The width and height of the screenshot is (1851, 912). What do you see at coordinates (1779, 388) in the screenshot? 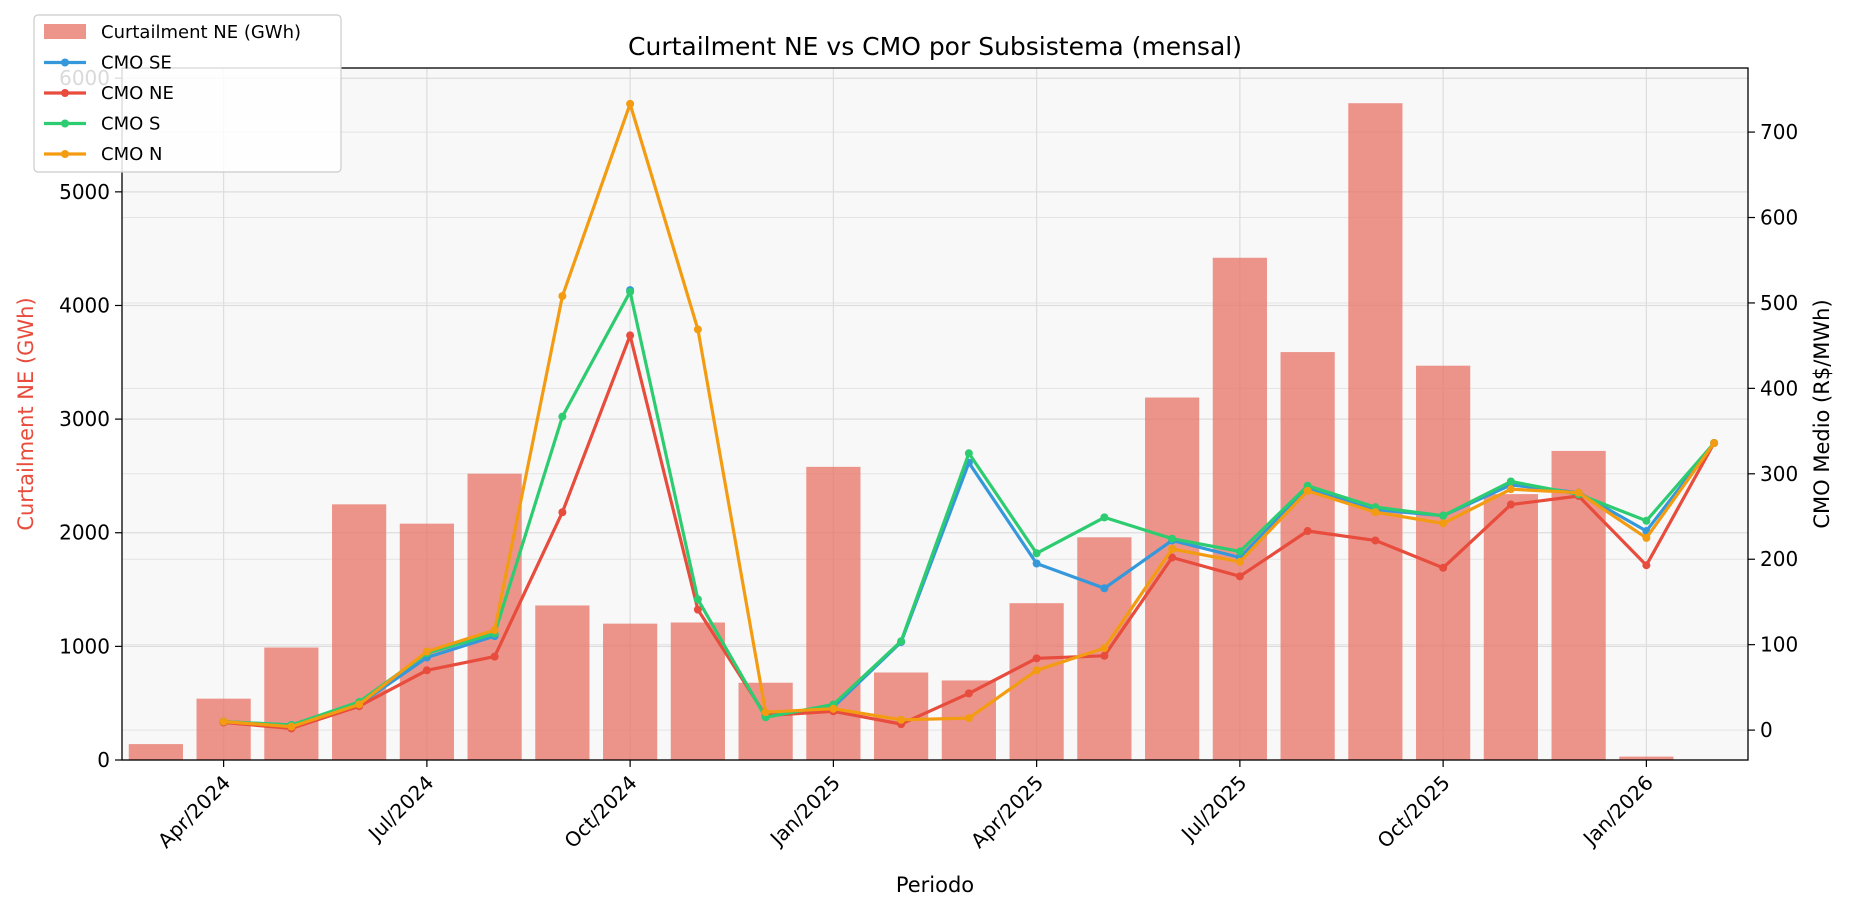
I see `y-right-tick-label: 400` at bounding box center [1779, 388].